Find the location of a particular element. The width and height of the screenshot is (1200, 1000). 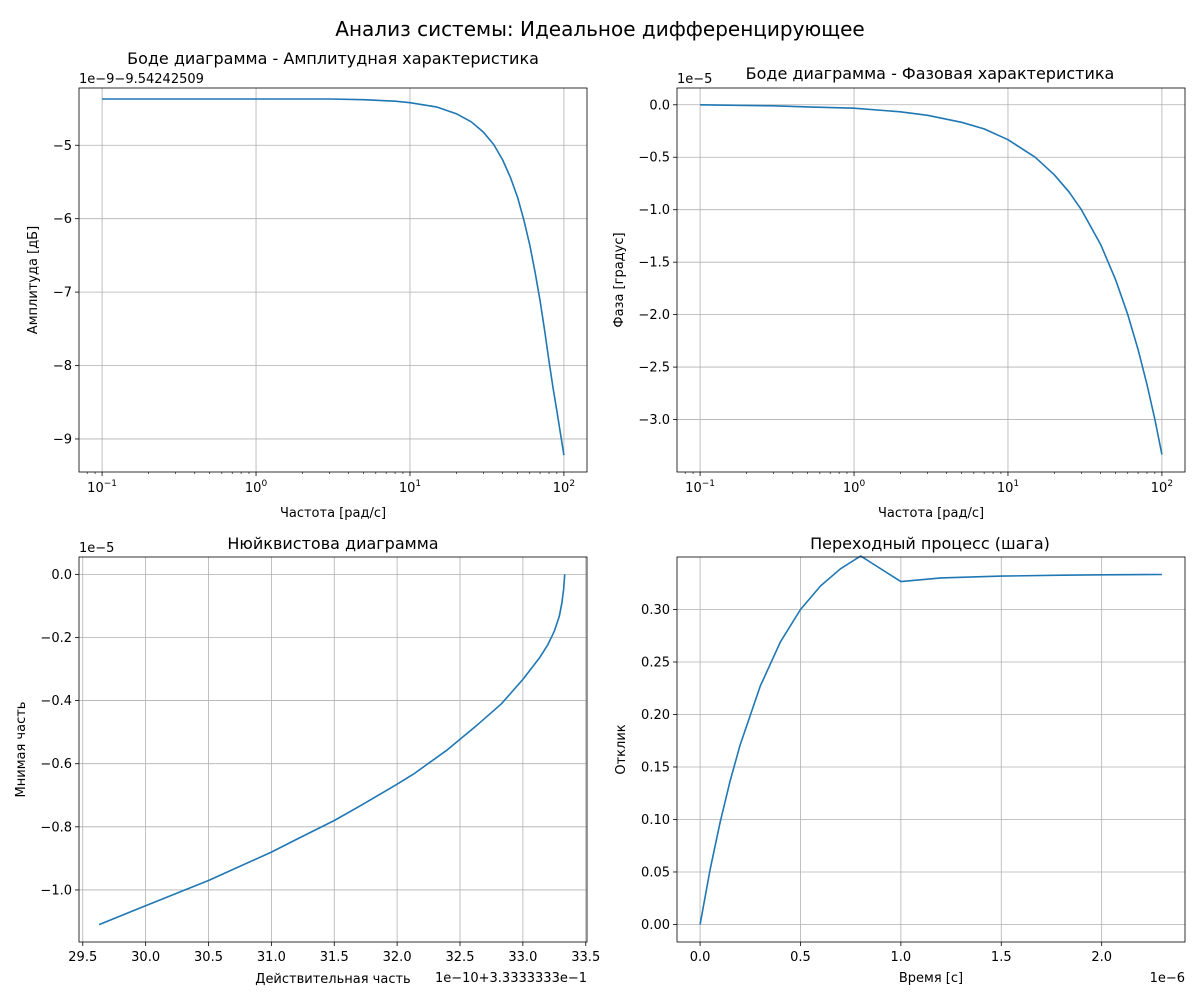

y-tick-label: −9 is located at coordinates (62, 439).